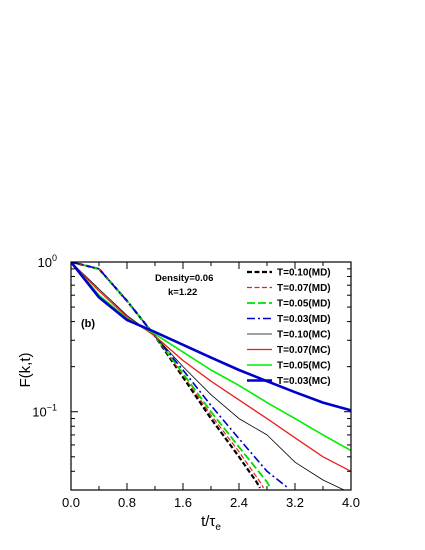  Describe the element at coordinates (184, 278) in the screenshot. I see `annotation-density: Density=0.06` at that location.